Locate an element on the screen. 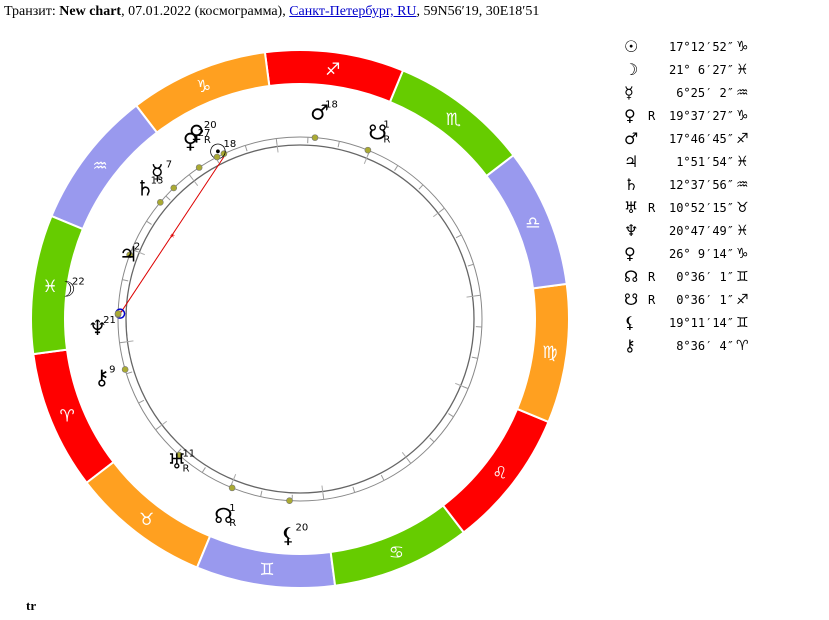 This screenshot has height=620, width=829. sign-glyph-libra: ♎︎ is located at coordinates (532, 224).